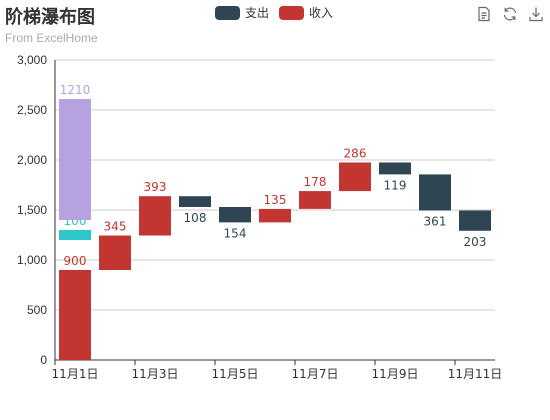 The image size is (550, 420). Describe the element at coordinates (75, 90) in the screenshot. I see `bar-value-label: 1210` at that location.